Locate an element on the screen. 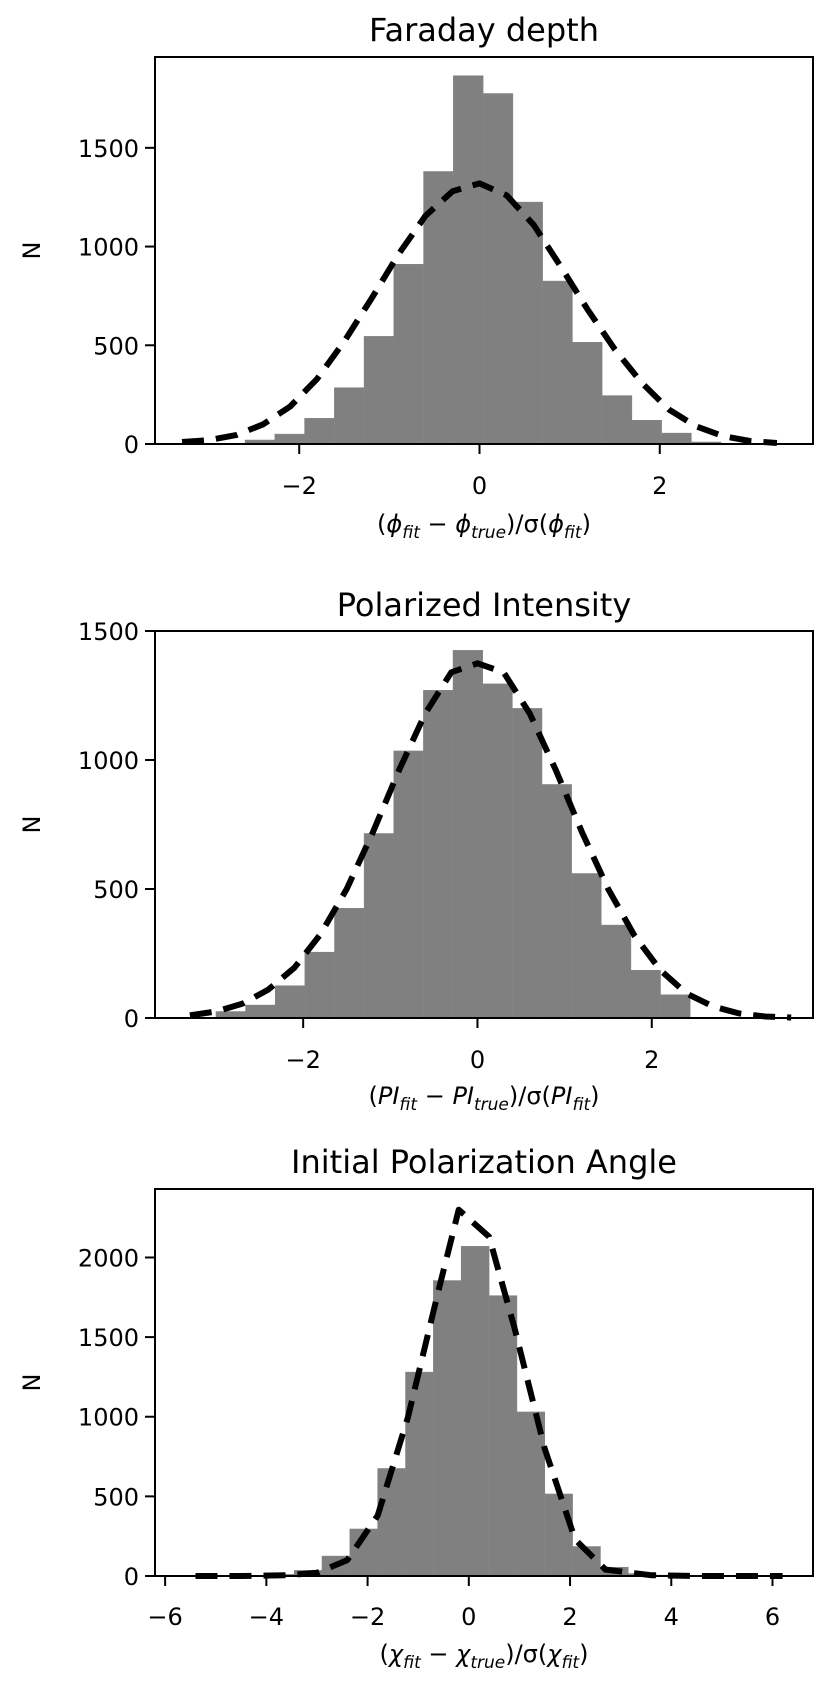  x-axis-label: (χfit − χtrue)/σ(χfit) is located at coordinates (484, 1656).